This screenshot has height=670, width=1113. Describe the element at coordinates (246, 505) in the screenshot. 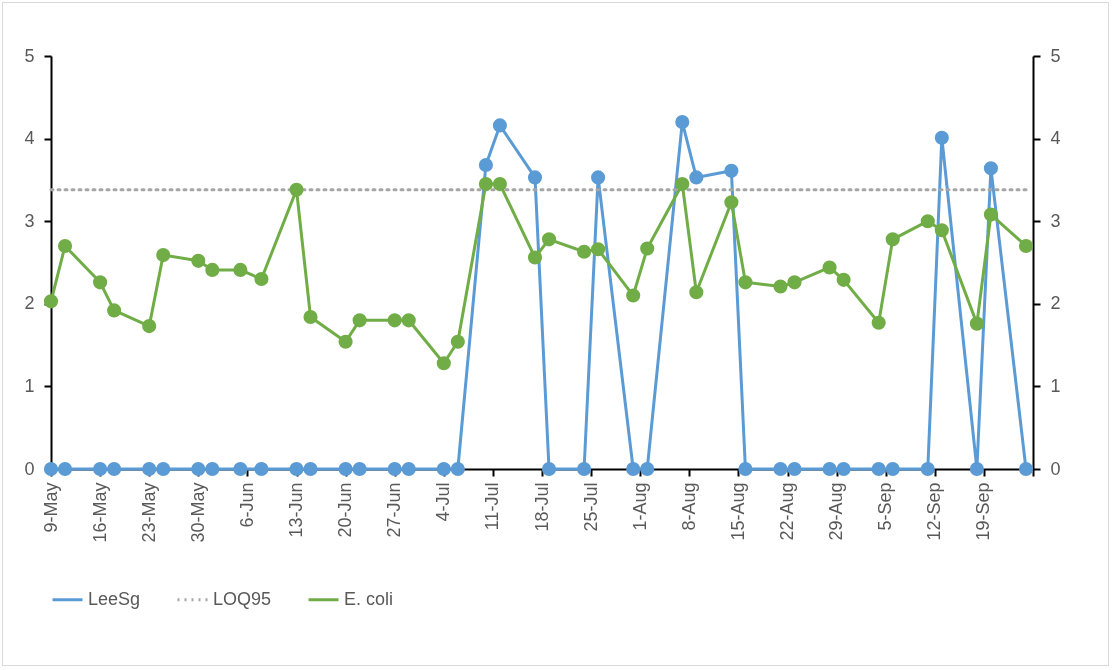

I see `x-tick-label: 6-Jun` at that location.